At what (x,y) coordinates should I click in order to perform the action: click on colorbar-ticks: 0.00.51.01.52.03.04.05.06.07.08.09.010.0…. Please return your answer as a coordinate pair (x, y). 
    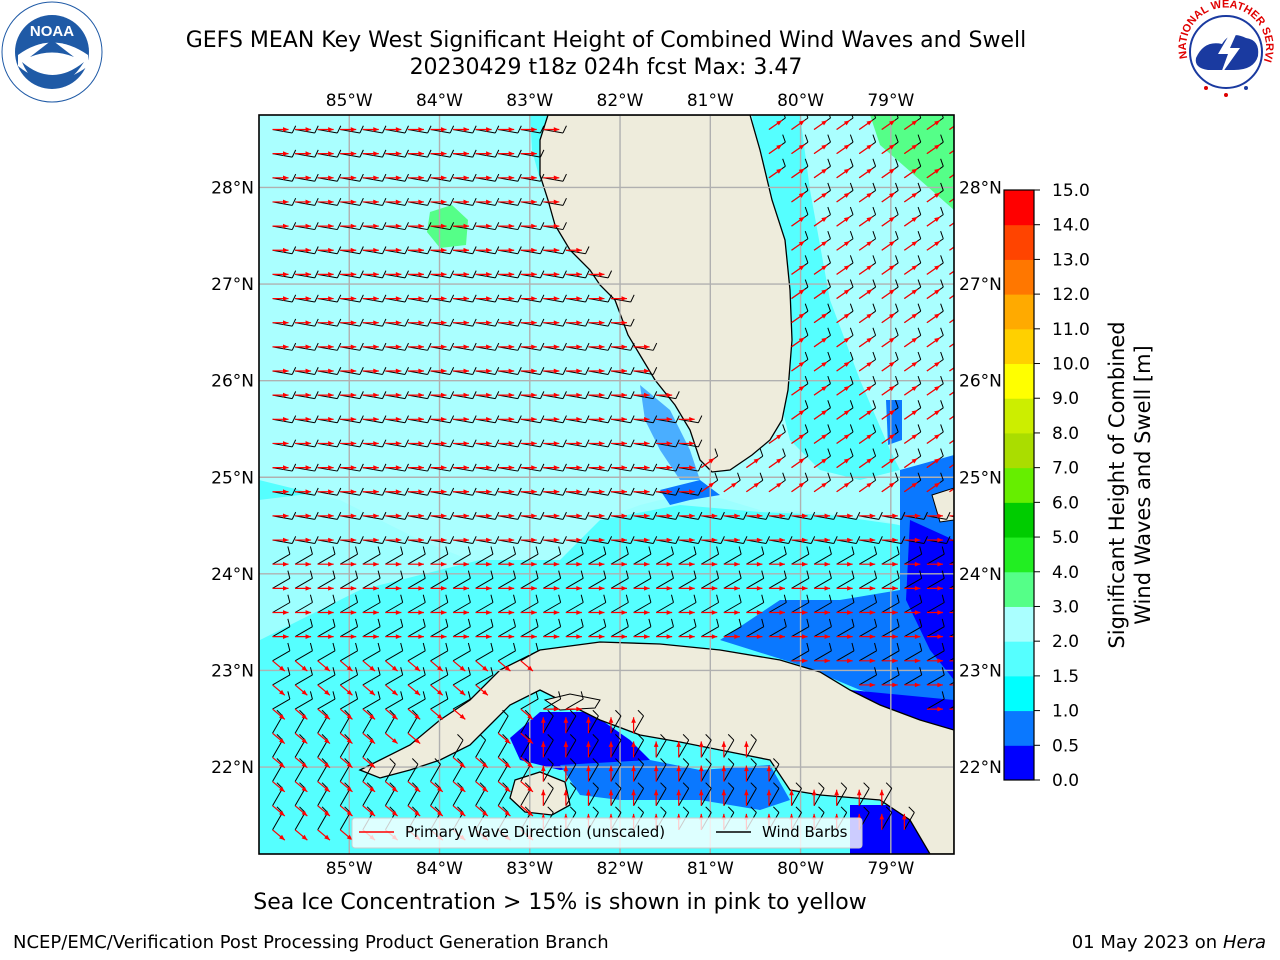
    Looking at the image, I should click on (1062, 486).